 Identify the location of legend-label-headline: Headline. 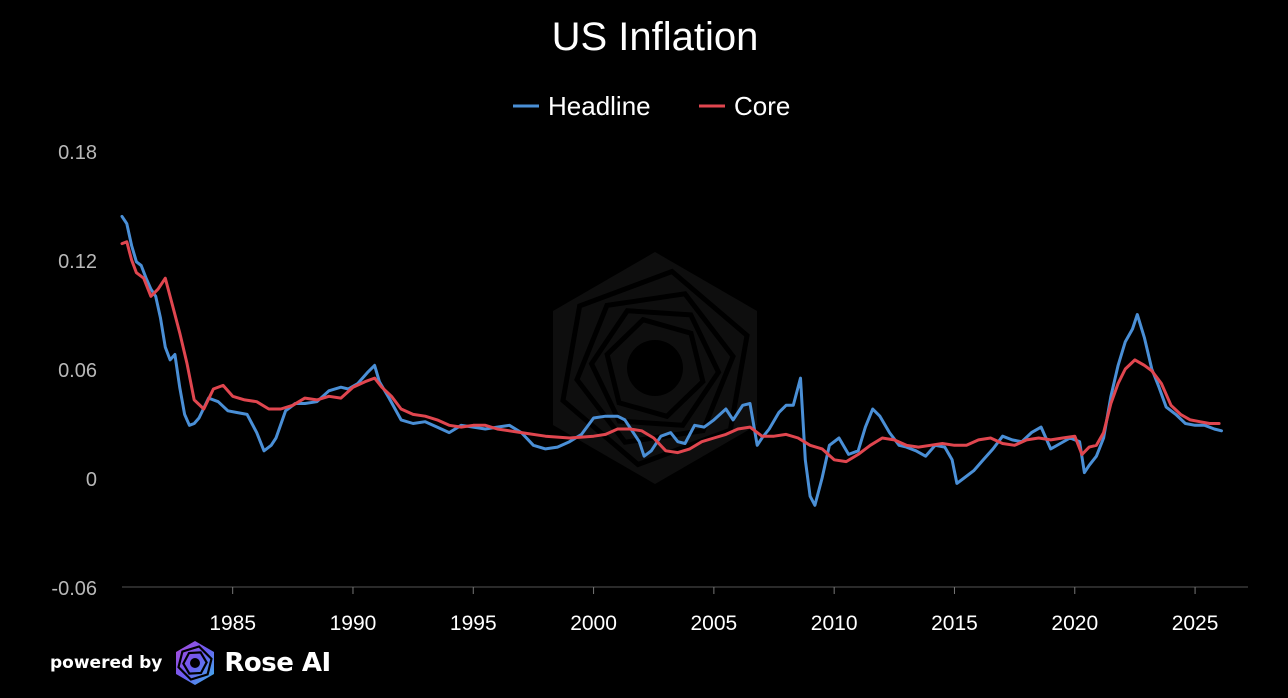
(599, 106).